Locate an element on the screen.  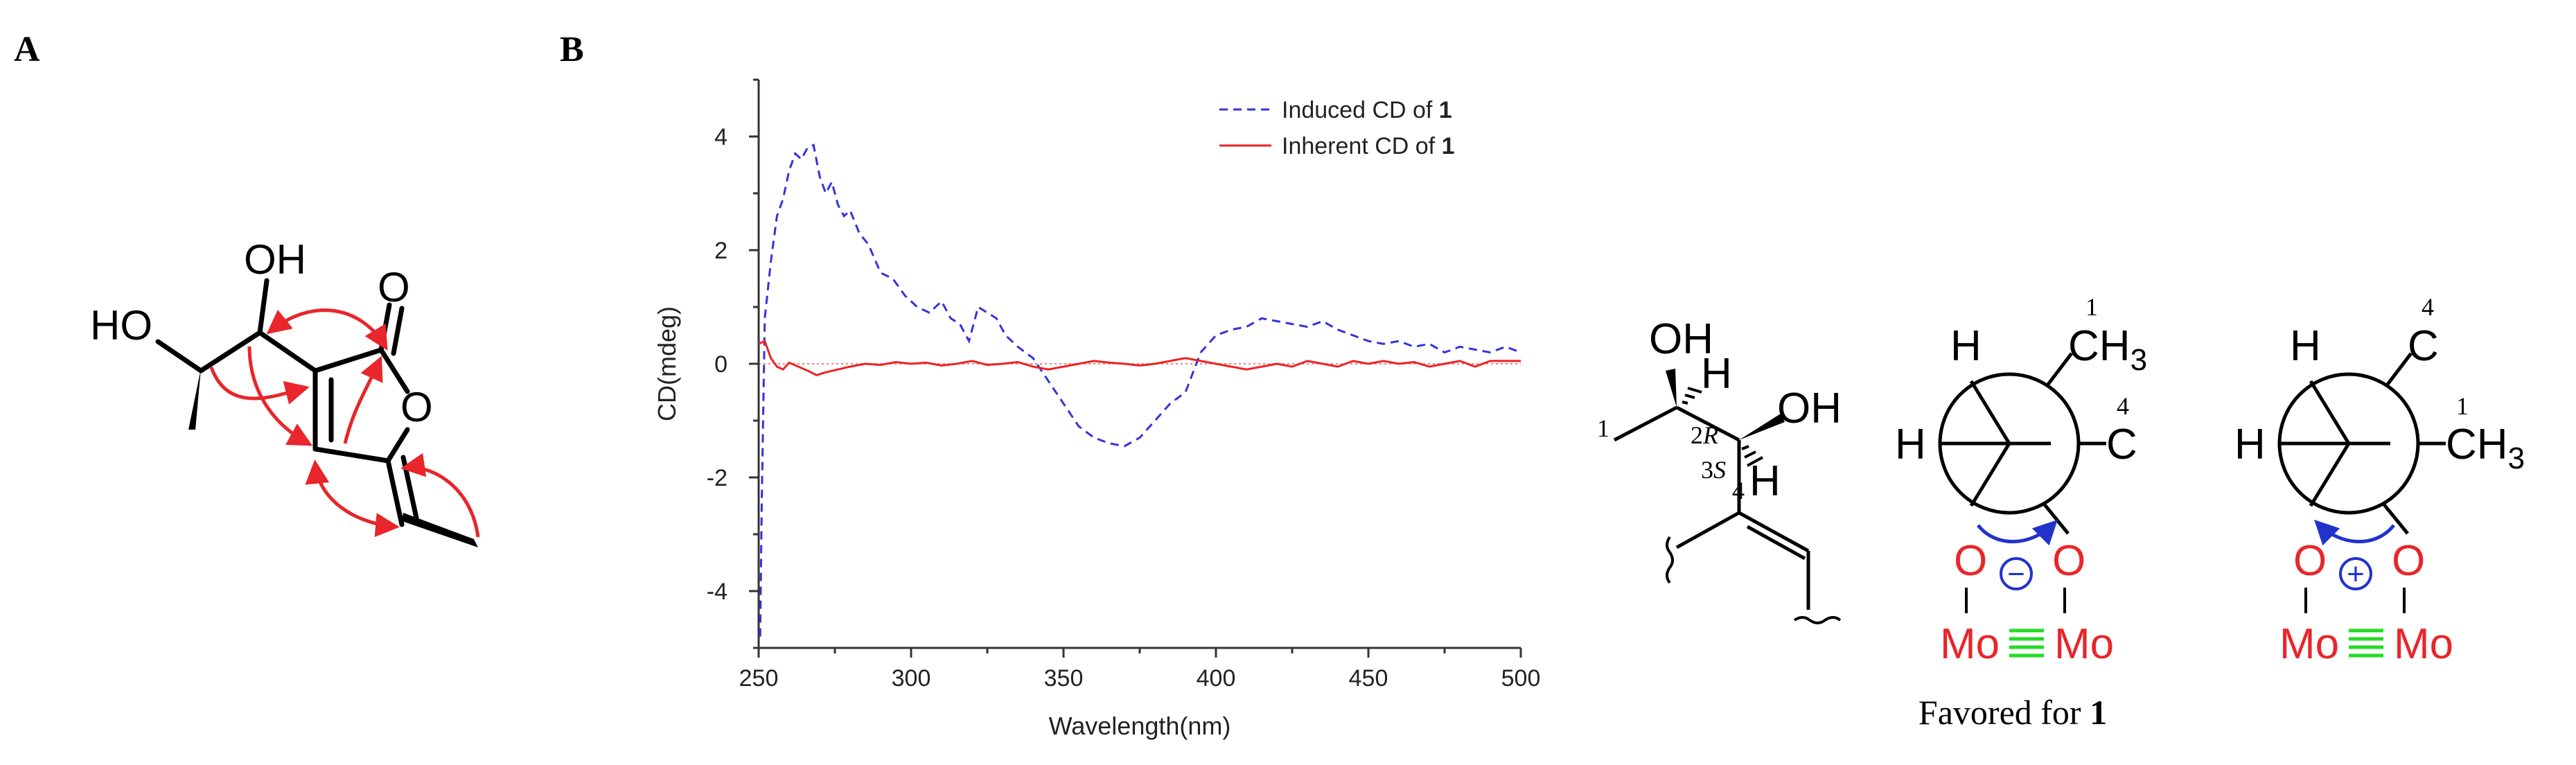
label-oh1: OH is located at coordinates (1681, 339).